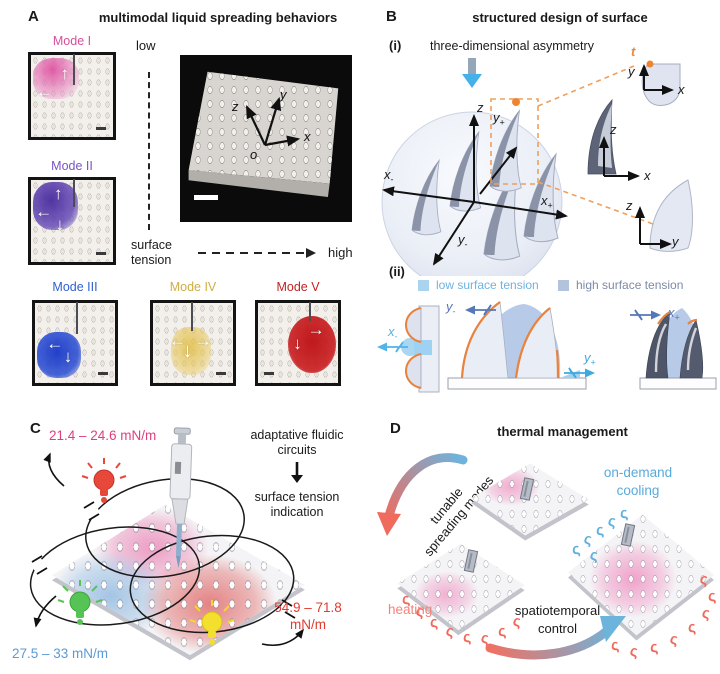 This screenshot has height=674, width=720. I want to click on pillar-array-sample, so click(263, 127).